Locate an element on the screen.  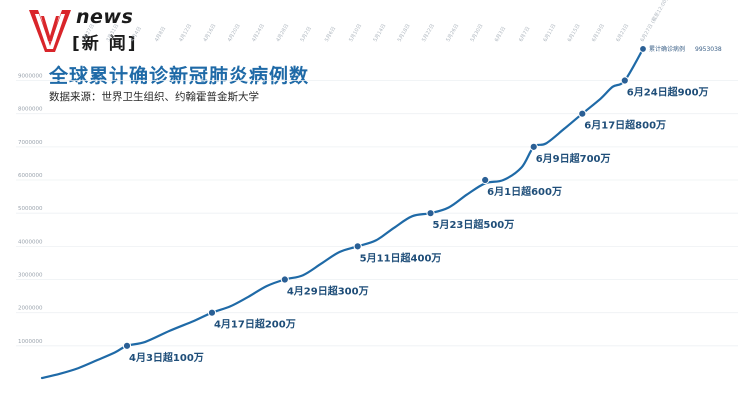
x-tick-label: 4月28日 is located at coordinates (282, 33).